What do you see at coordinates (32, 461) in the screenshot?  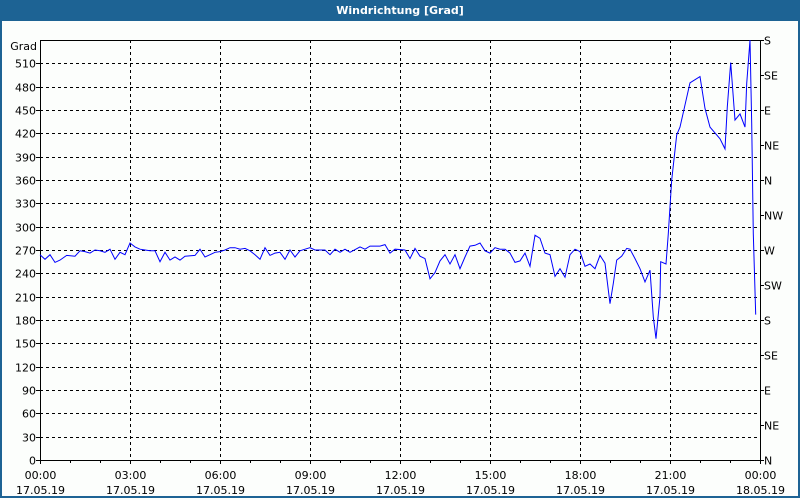 I see `y-tick-label: 0` at bounding box center [32, 461].